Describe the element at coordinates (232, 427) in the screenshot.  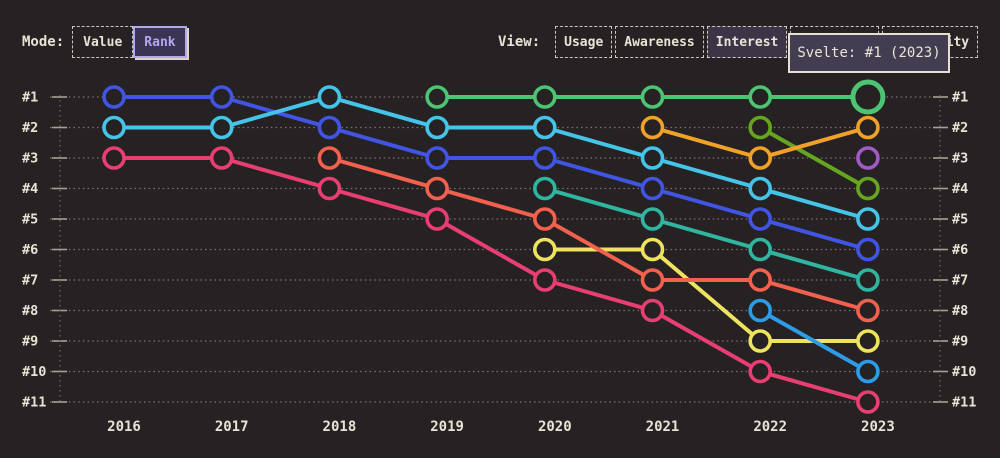
I see `year-label: 2017` at that location.